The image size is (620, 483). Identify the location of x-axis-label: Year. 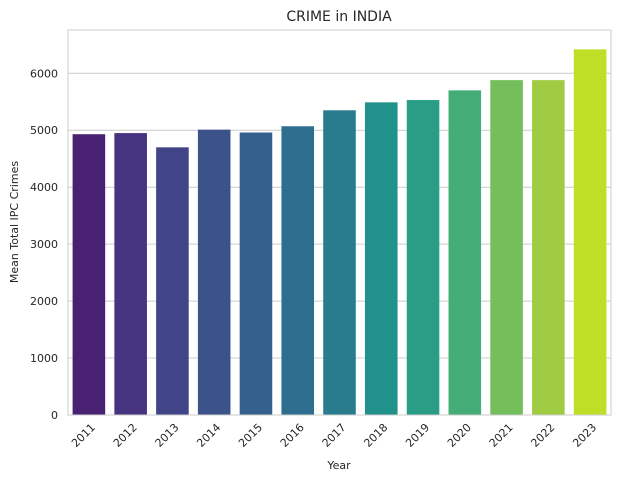
(338, 465).